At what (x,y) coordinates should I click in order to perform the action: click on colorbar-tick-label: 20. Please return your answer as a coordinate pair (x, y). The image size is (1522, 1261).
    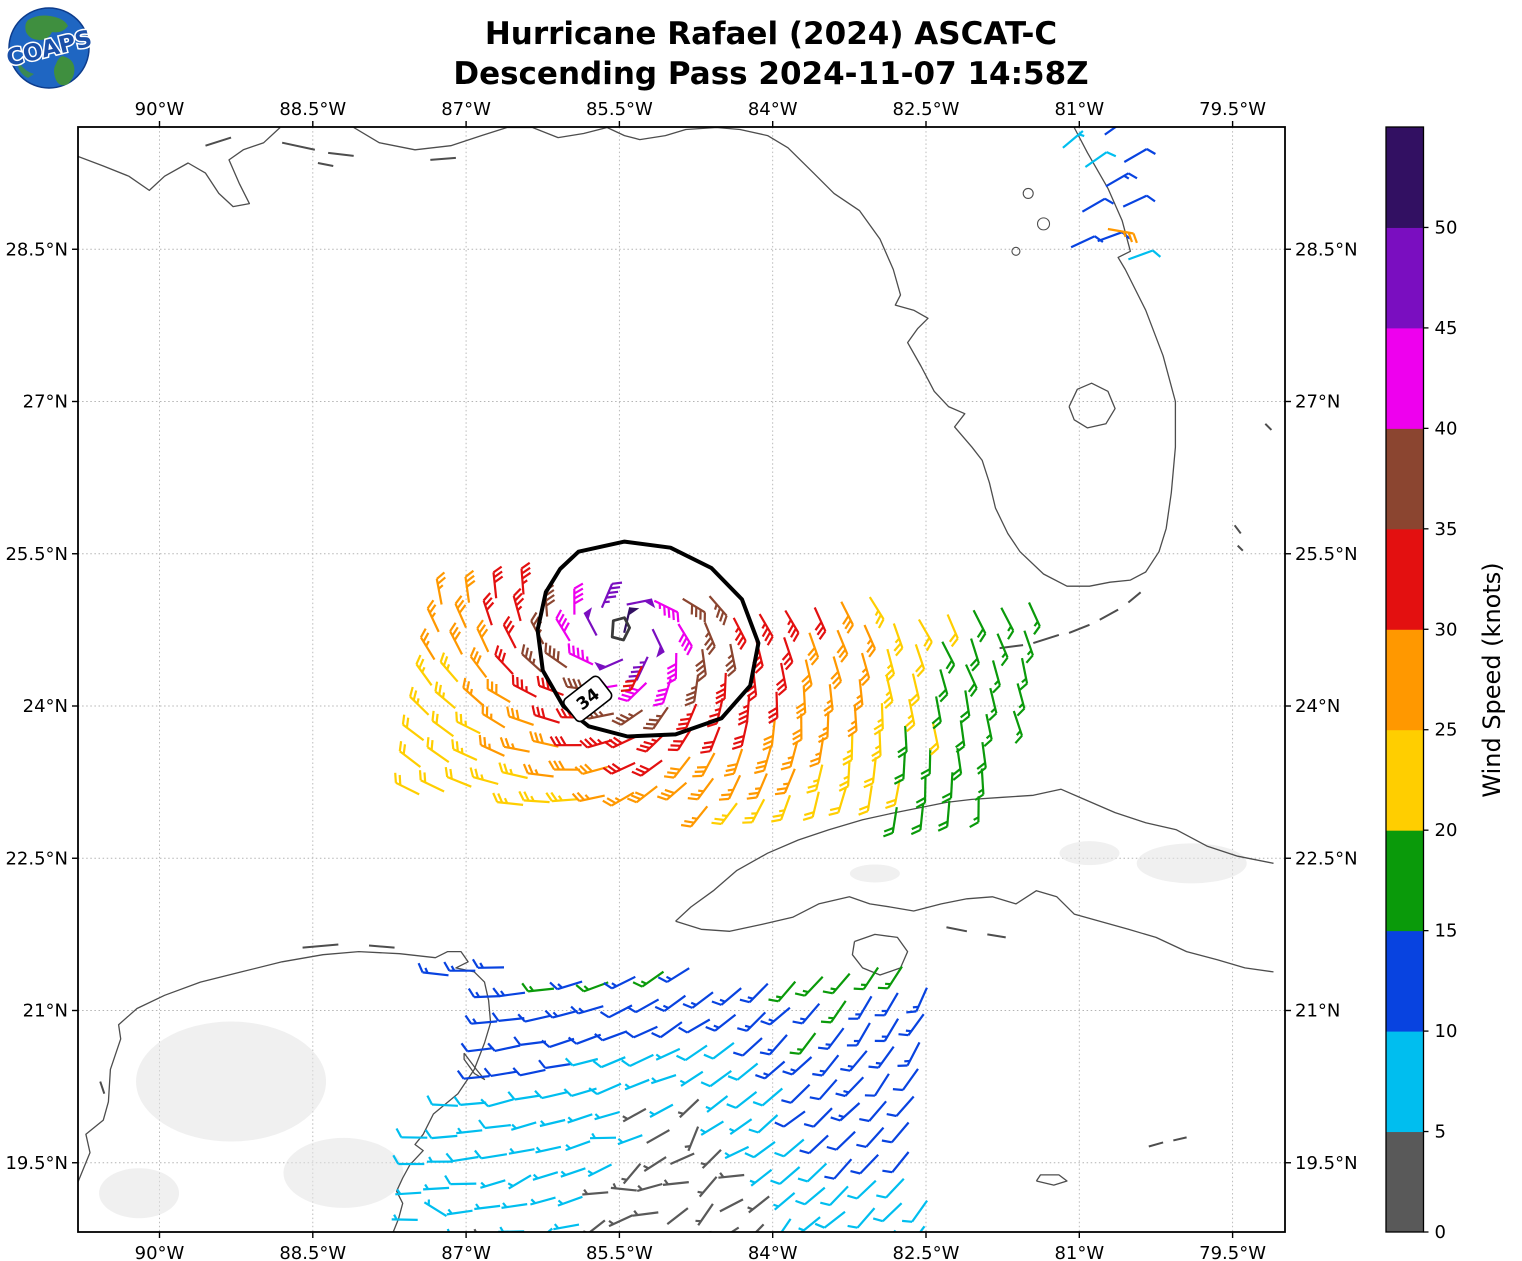
    Looking at the image, I should click on (1446, 830).